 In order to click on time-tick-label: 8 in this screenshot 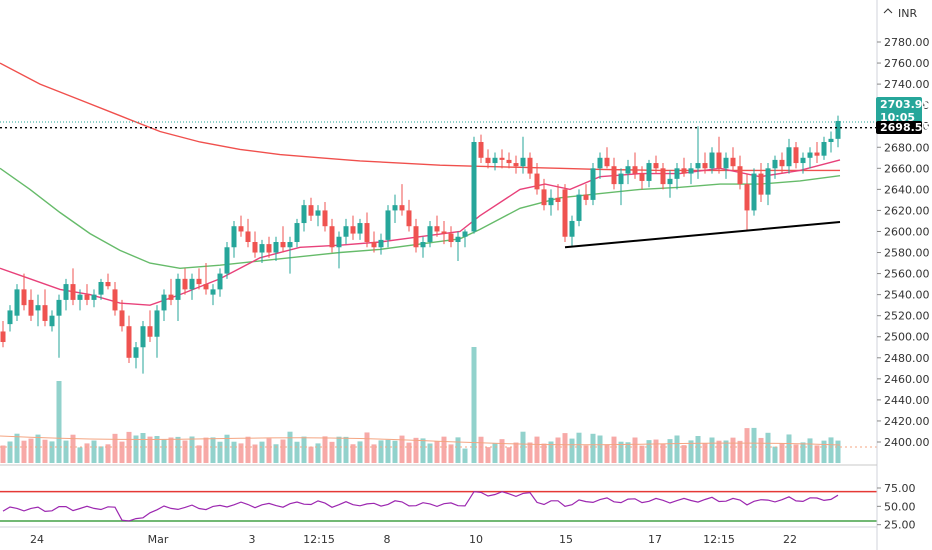, I will do `click(387, 539)`.